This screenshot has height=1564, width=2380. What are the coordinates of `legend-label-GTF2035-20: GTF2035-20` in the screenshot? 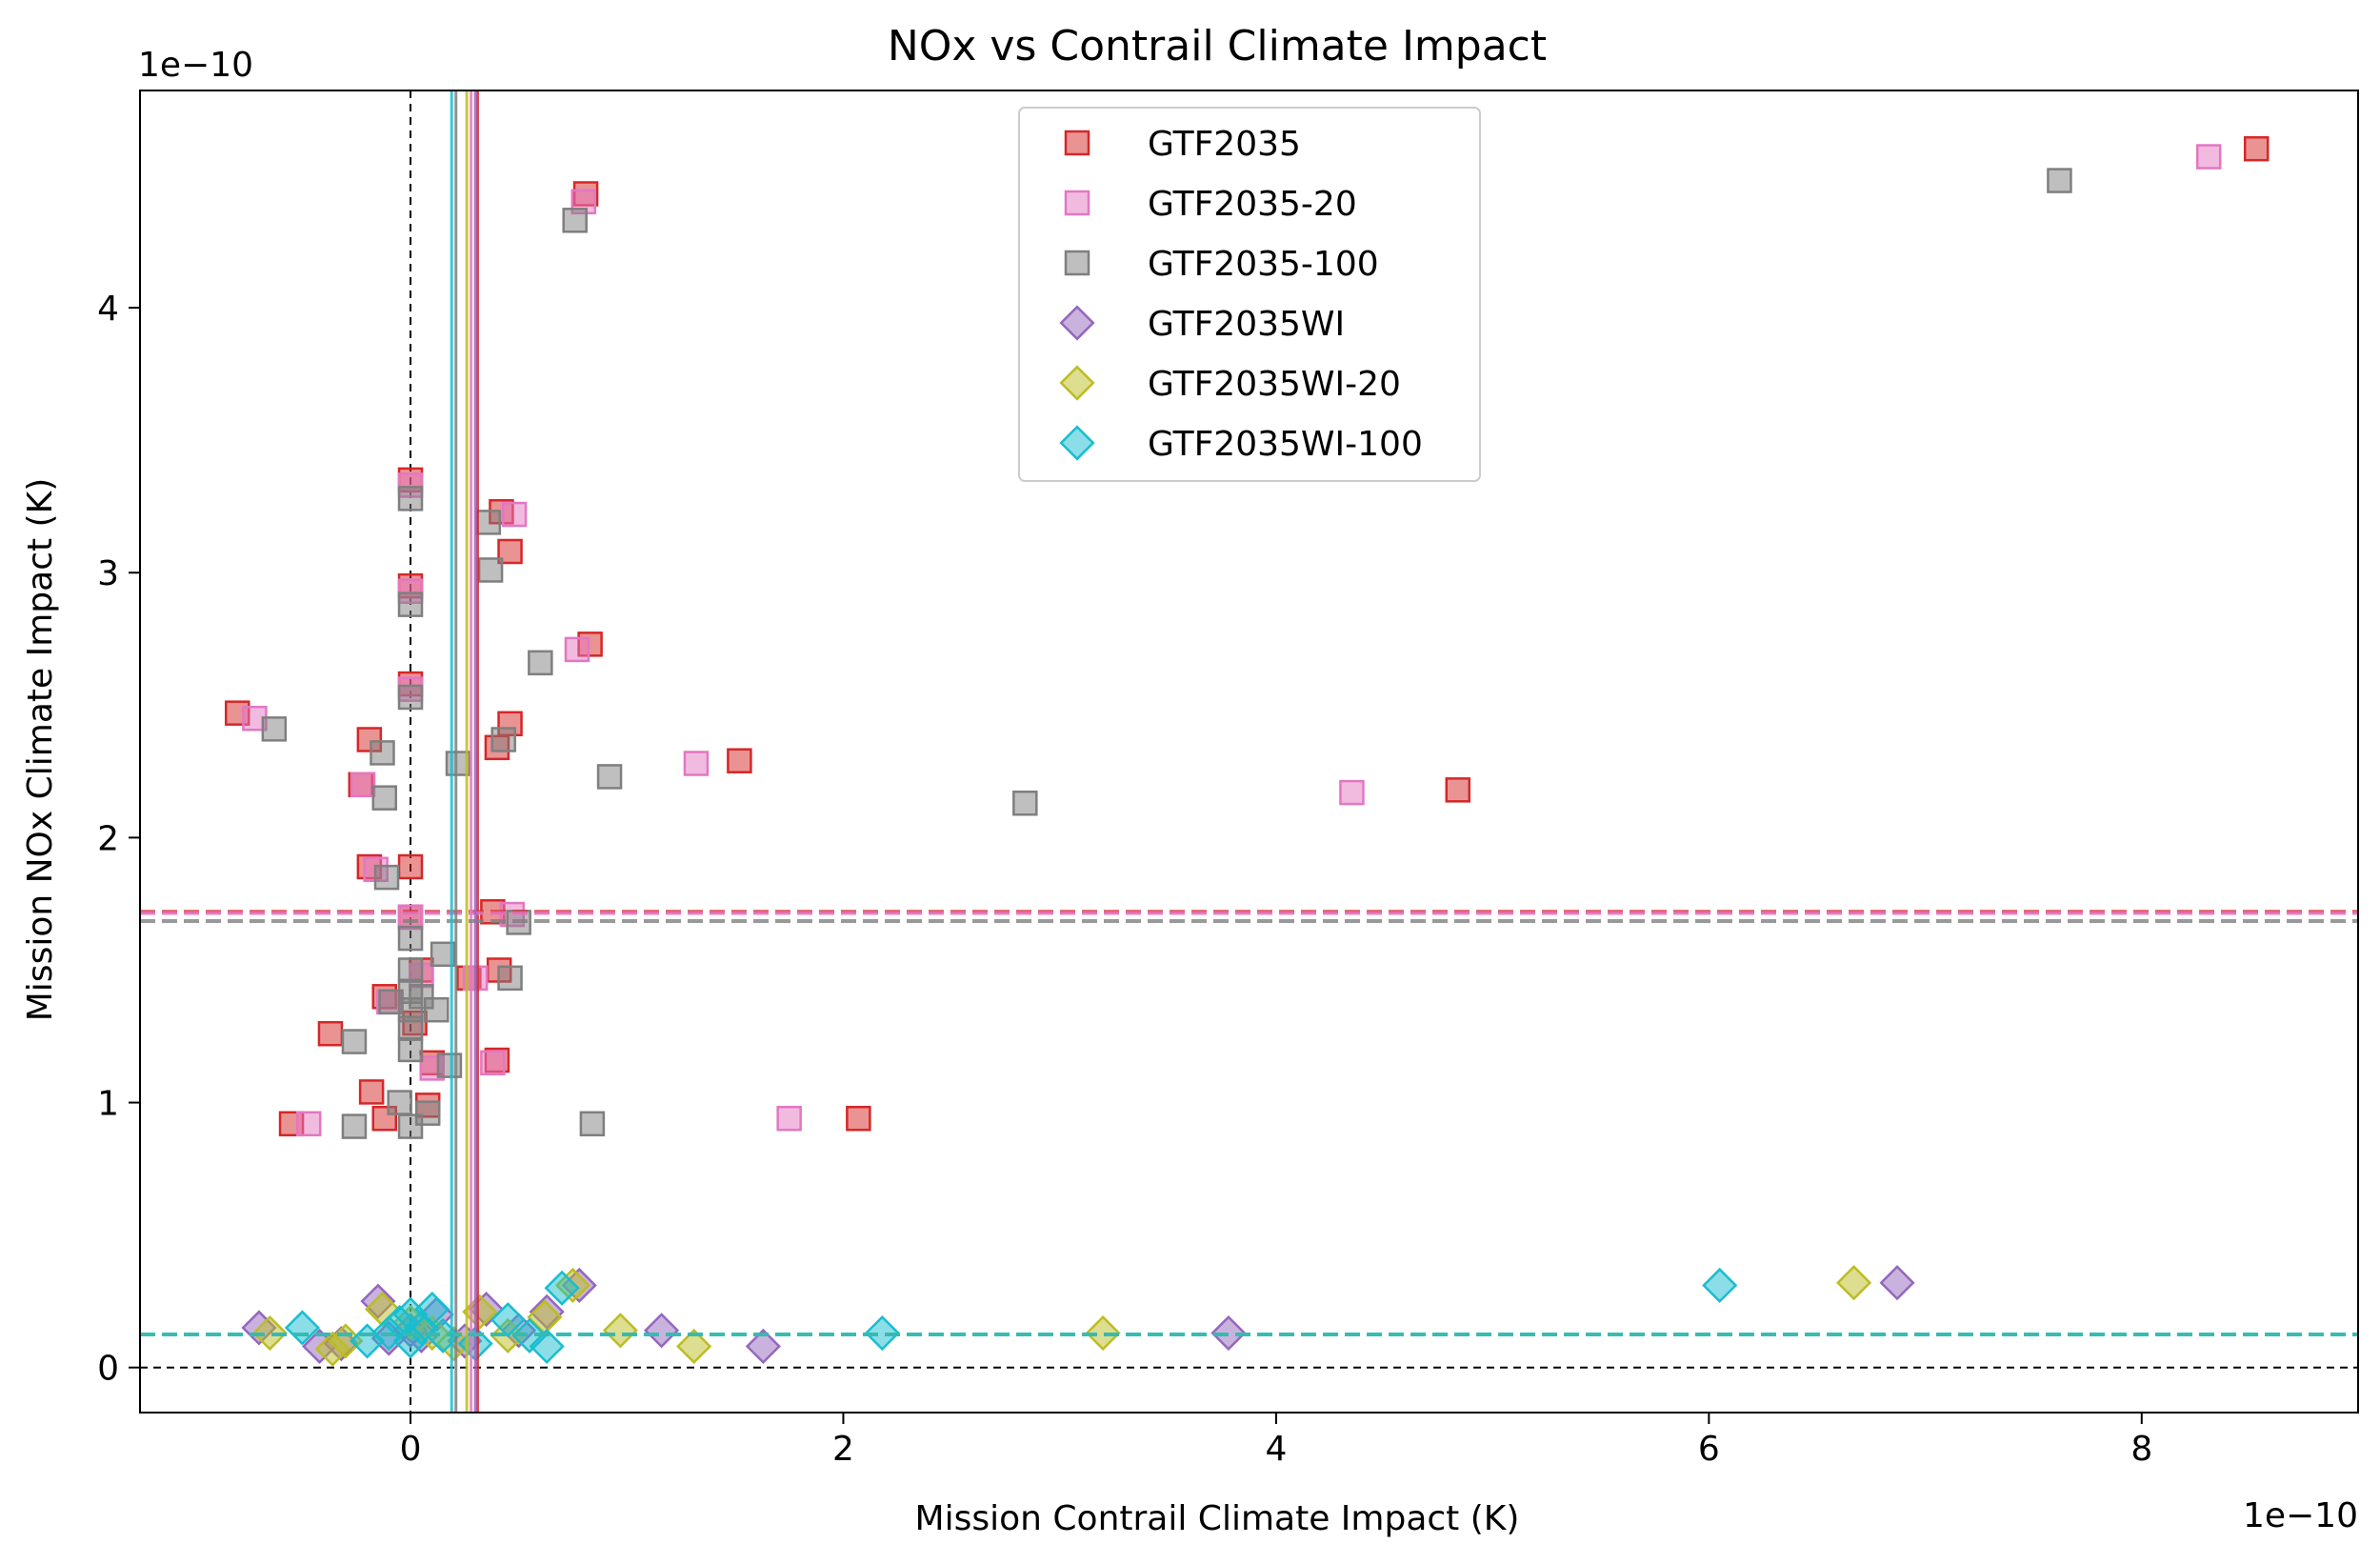 It's located at (1252, 204).